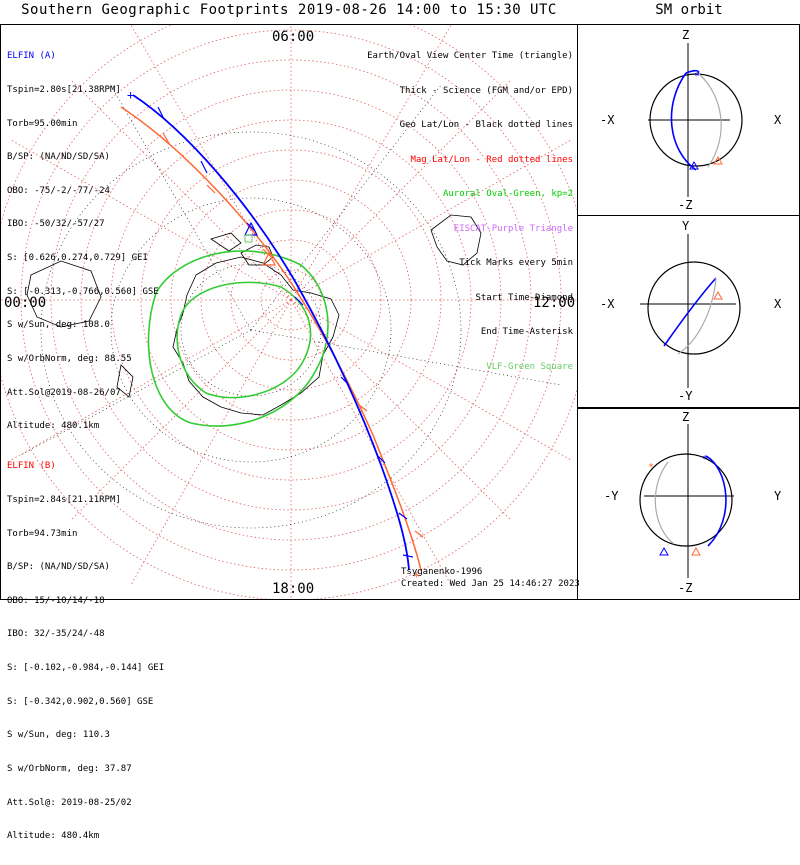 This screenshot has width=800, height=865. I want to click on elfin-b-line: S w/Sun, deg: 110.3, so click(58, 735).